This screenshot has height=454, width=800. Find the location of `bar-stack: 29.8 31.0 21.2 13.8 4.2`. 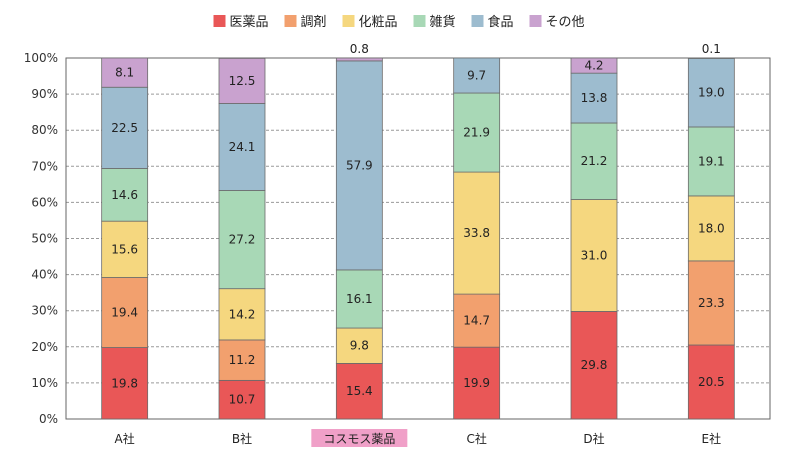

bar-stack: 29.8 31.0 21.2 13.8 4.2 is located at coordinates (594, 238).